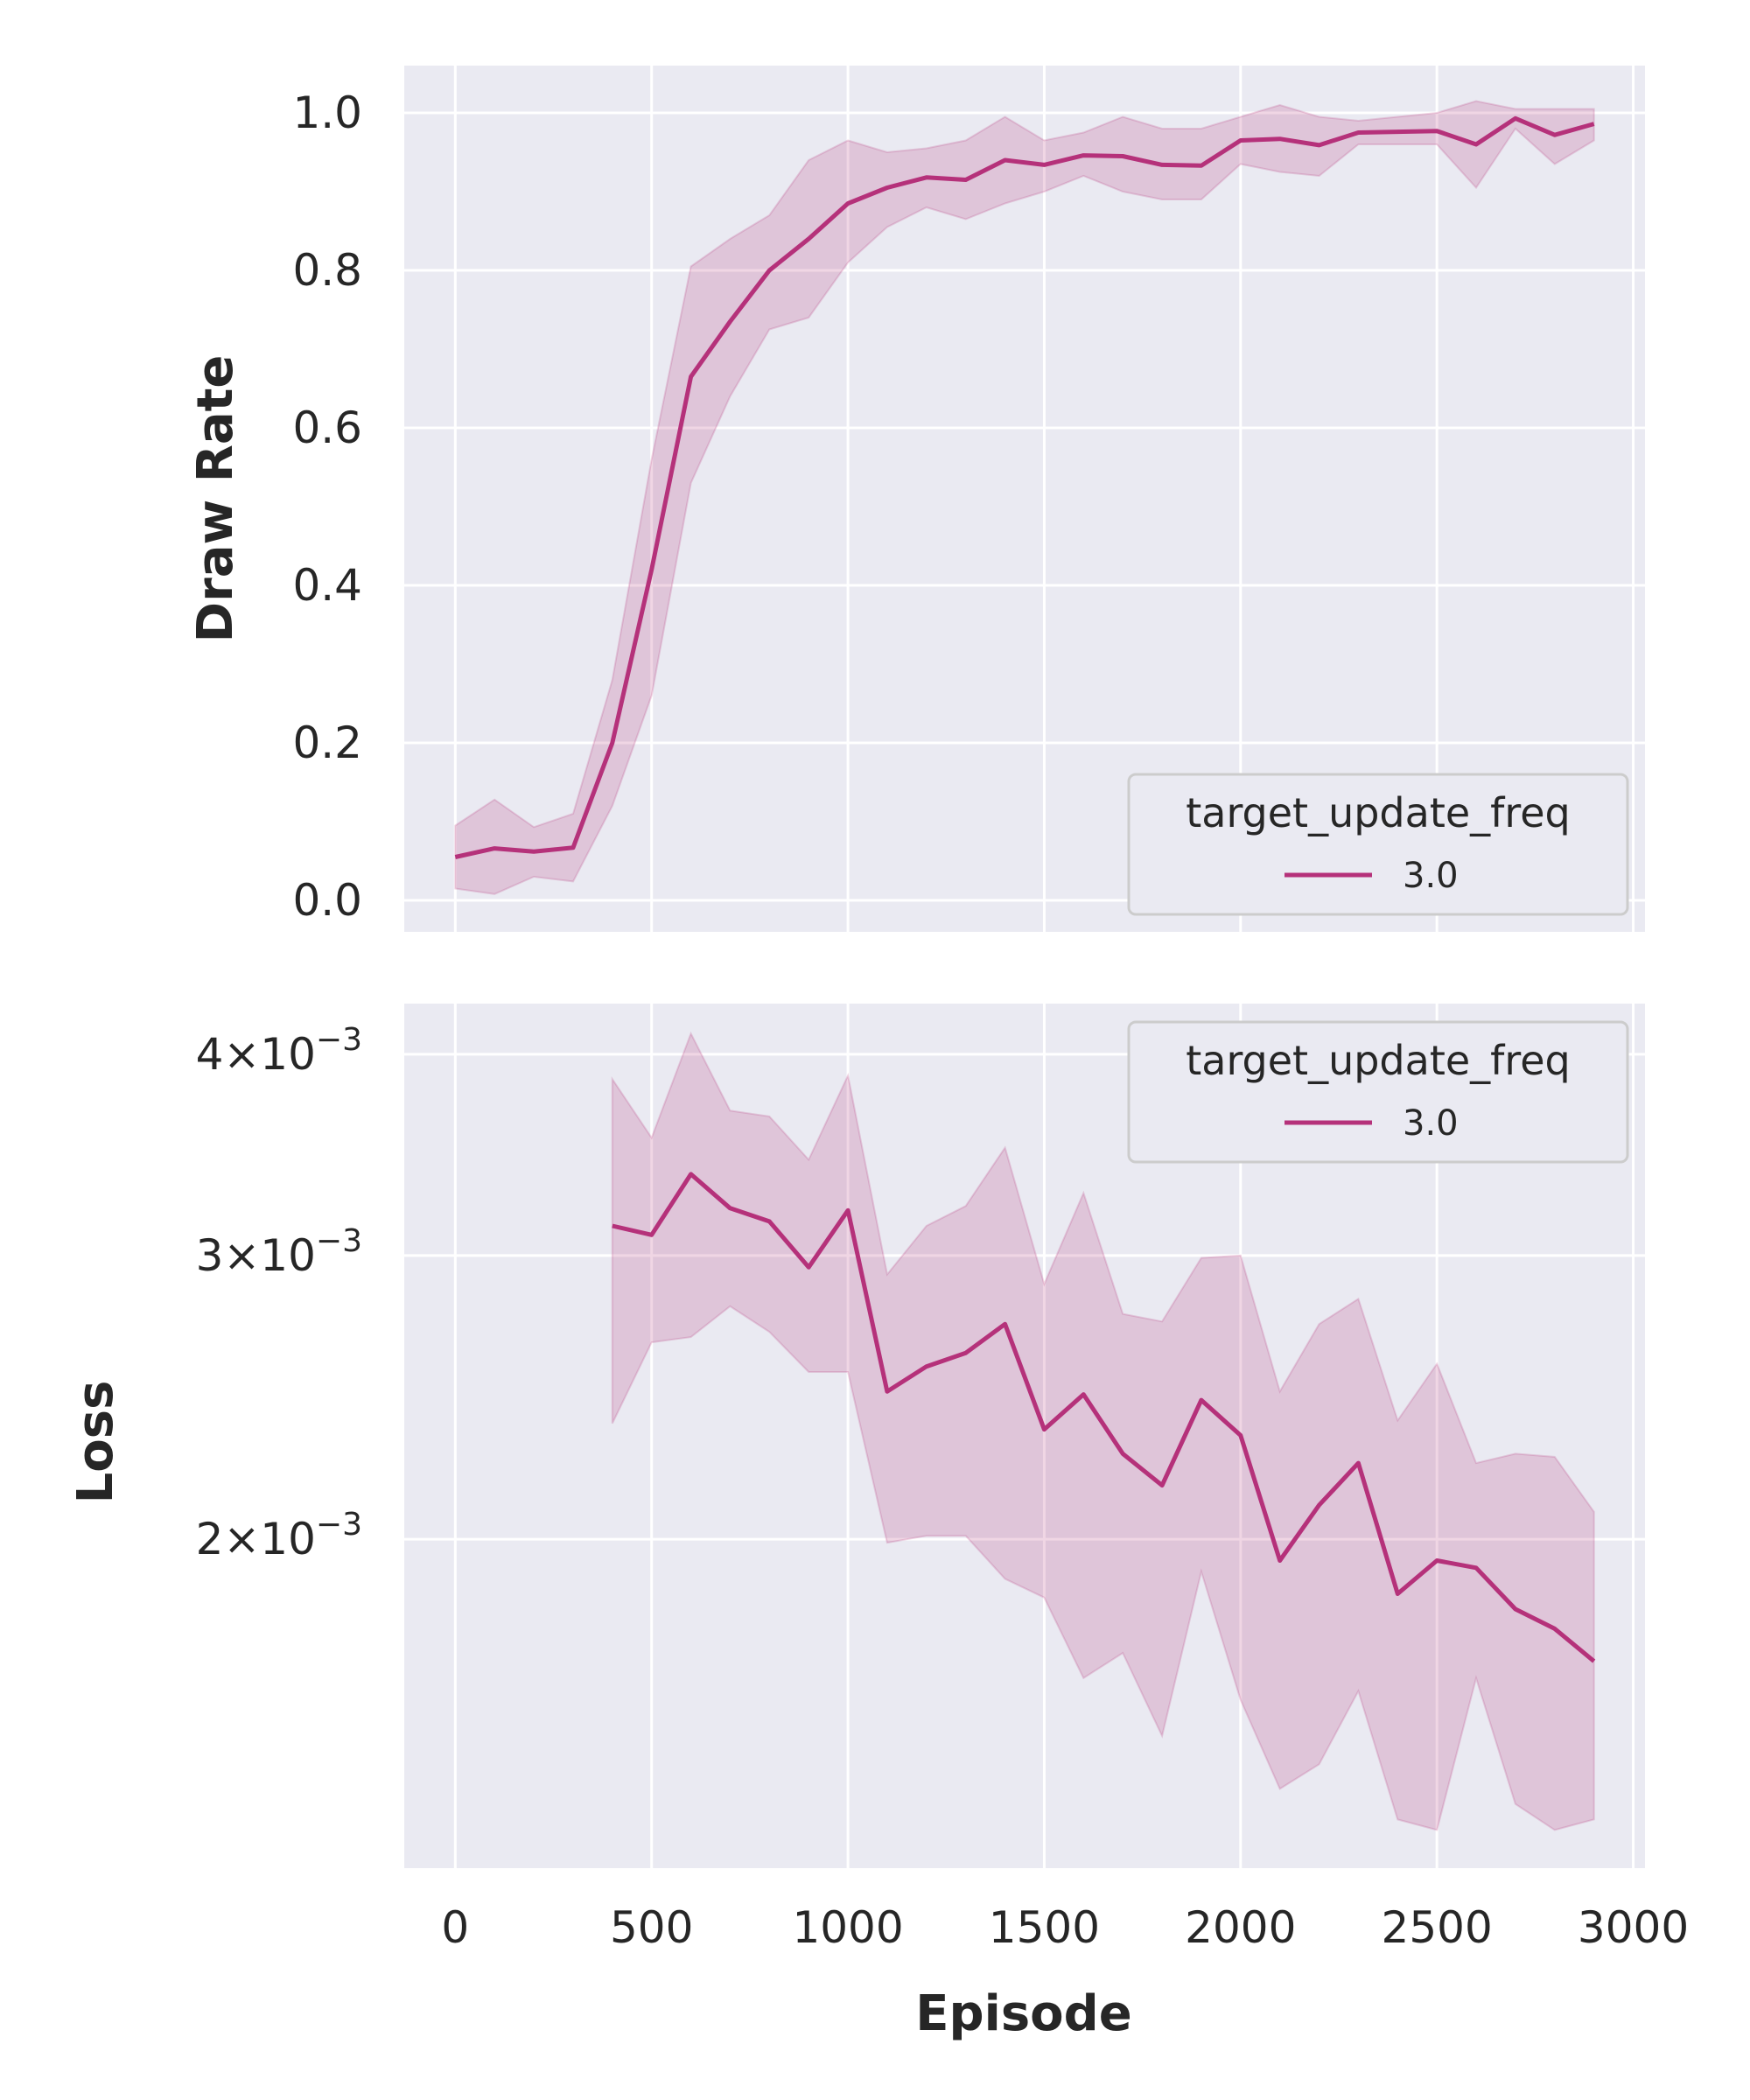 This screenshot has height=2100, width=1750. Describe the element at coordinates (279, 1051) in the screenshot. I see `y-tick-label: 4×10⁻³` at that location.